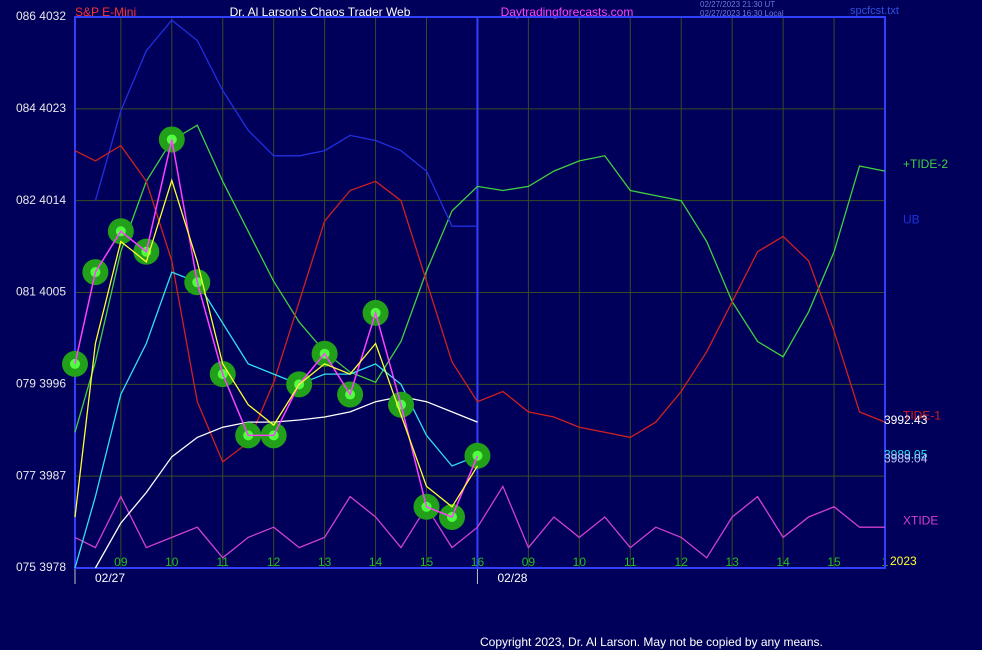 The image size is (982, 650). Describe the element at coordinates (105, 12) in the screenshot. I see `subtitle: S&P E-Mini` at that location.